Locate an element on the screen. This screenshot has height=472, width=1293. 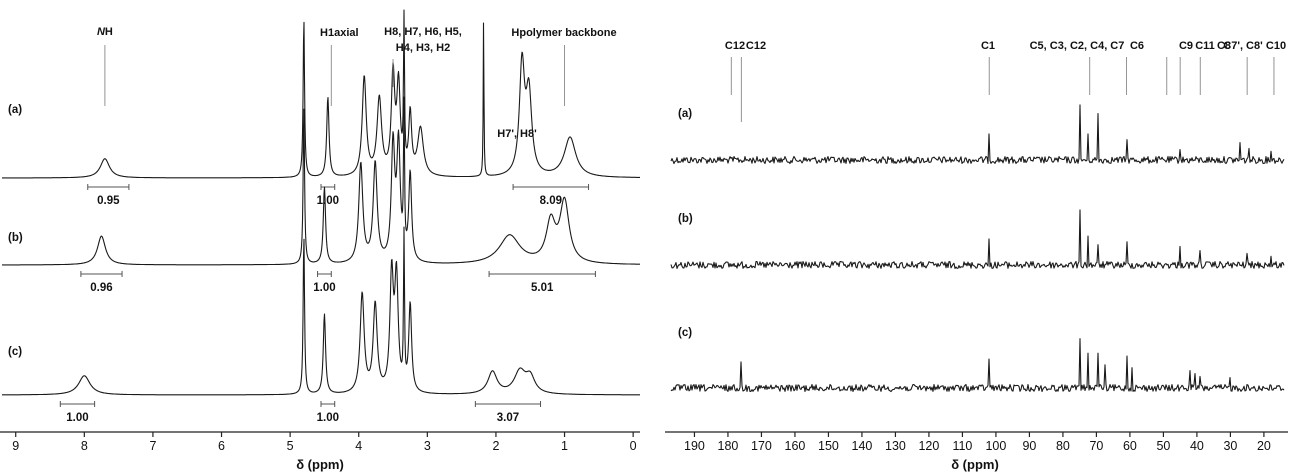
integral-value: 5.01 is located at coordinates (542, 288).